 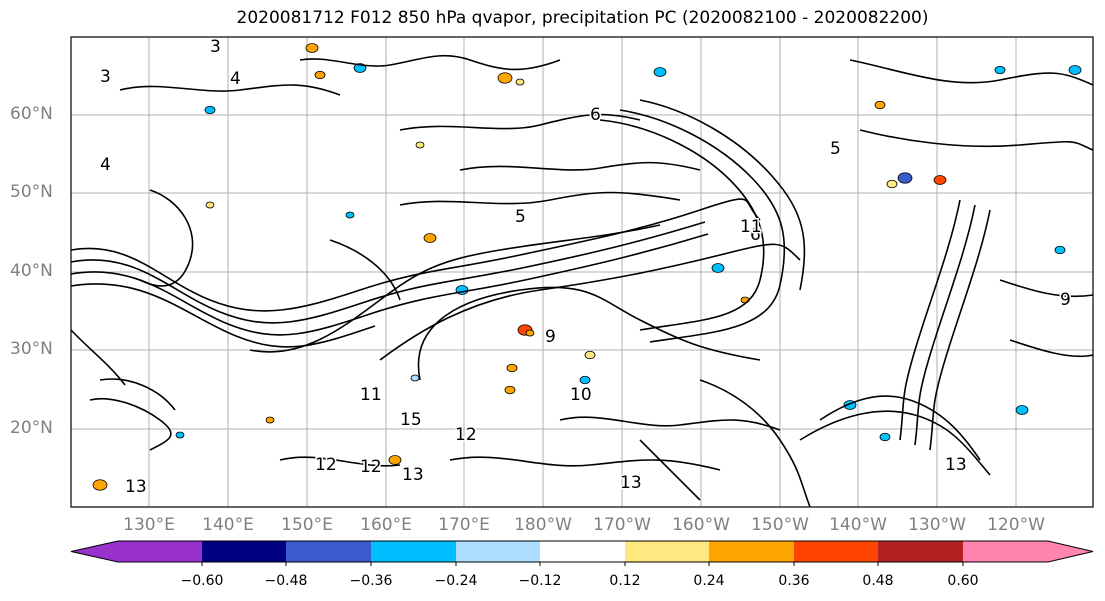 What do you see at coordinates (149, 525) in the screenshot?
I see `lon-label: 130°E` at bounding box center [149, 525].